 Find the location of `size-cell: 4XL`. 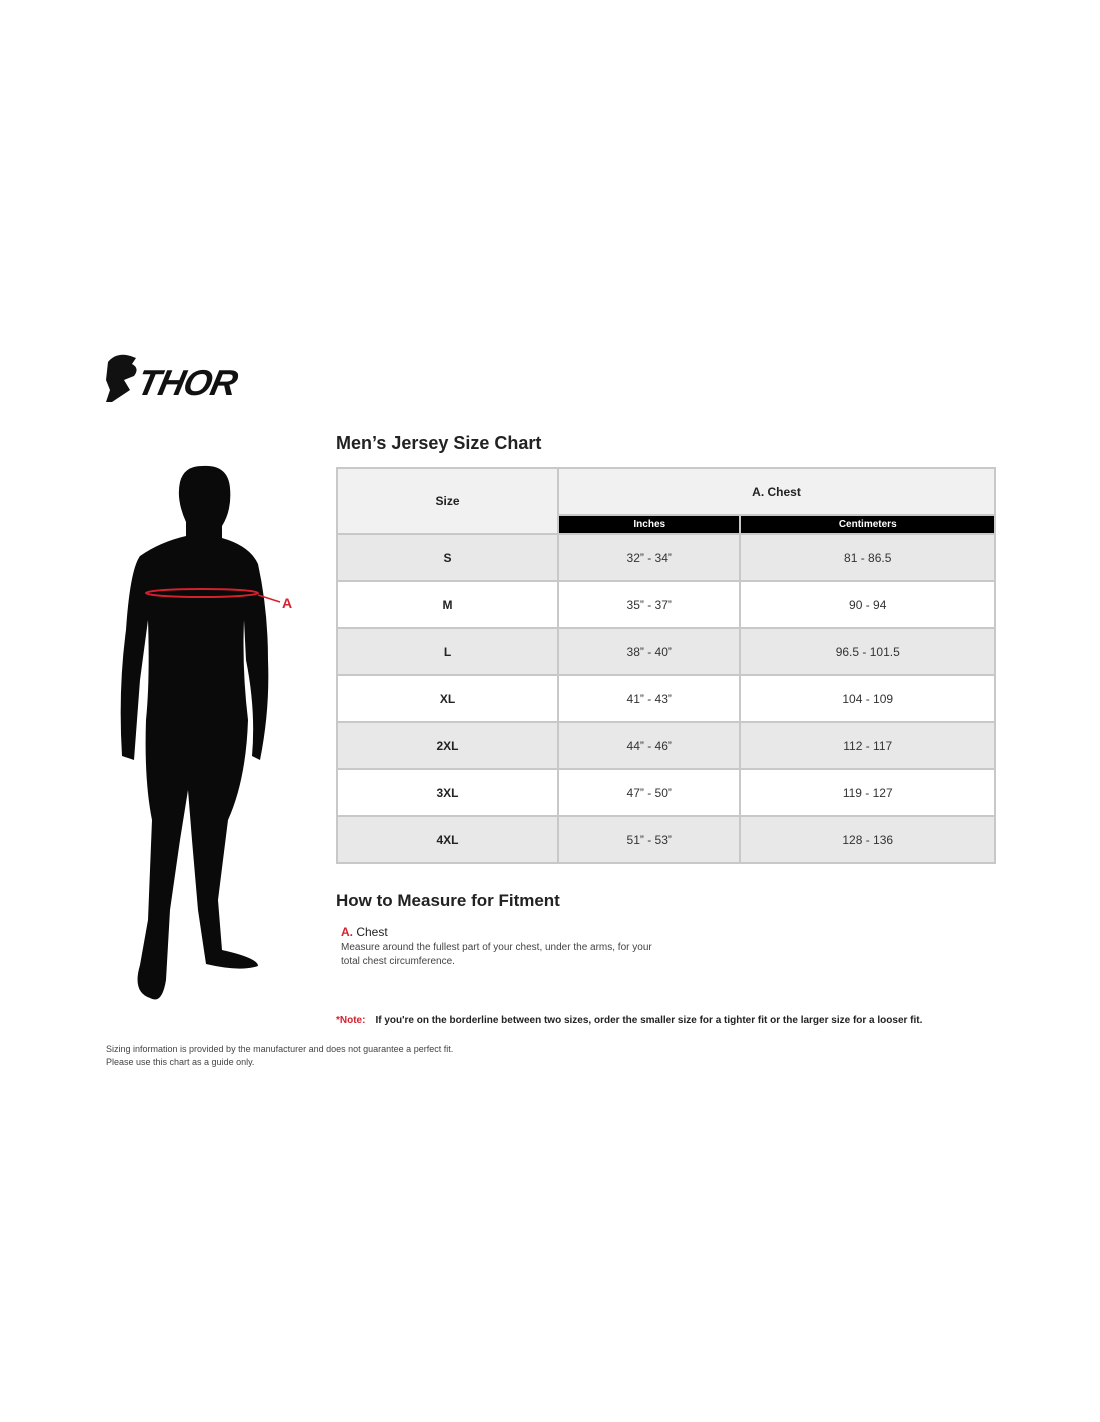

size-cell: 4XL is located at coordinates (447, 839).